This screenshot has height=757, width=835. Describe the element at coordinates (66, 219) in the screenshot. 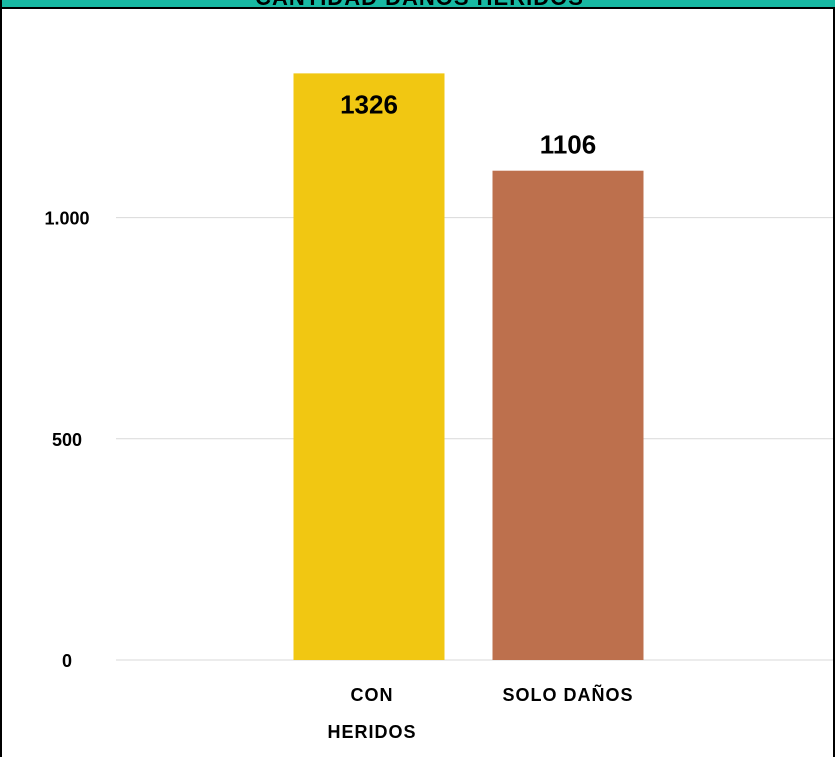

I see `y-tick-label: 1.000` at that location.